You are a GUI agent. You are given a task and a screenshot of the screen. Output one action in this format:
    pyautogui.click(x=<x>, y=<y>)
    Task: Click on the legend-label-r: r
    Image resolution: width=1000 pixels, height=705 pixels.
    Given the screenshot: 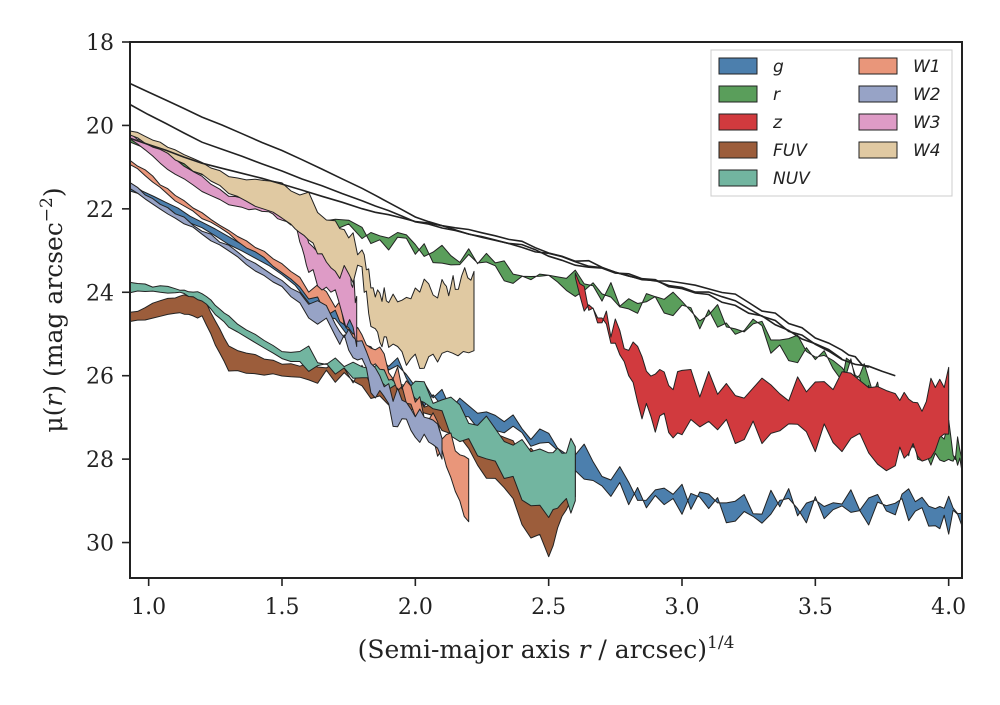 What is the action you would take?
    pyautogui.click(x=777, y=95)
    